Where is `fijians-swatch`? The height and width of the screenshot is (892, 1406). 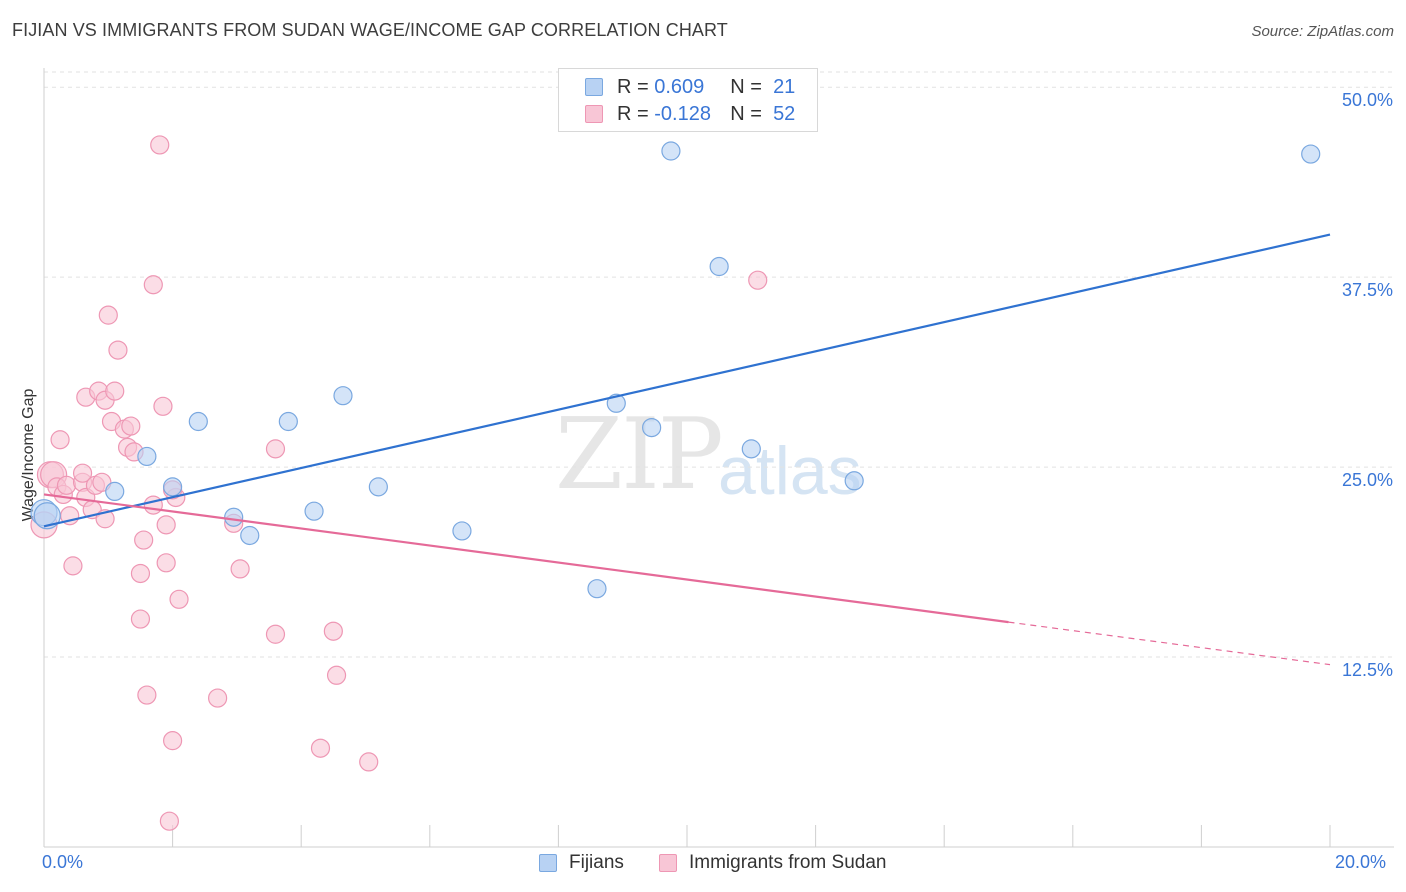 fijians-swatch is located at coordinates (594, 87).